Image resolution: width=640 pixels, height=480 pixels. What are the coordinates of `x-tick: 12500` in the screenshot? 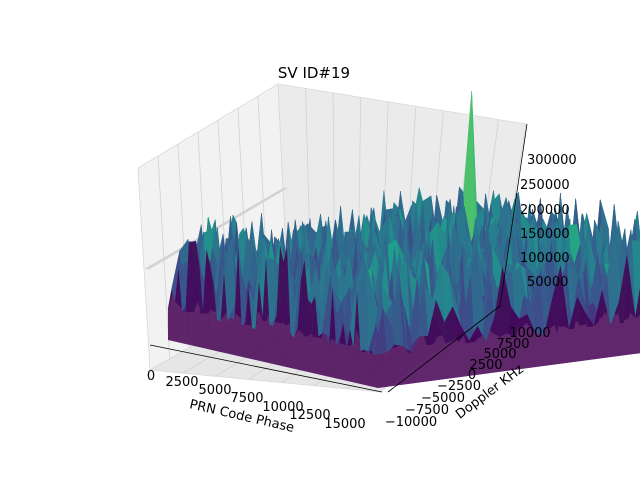 It's located at (309, 415).